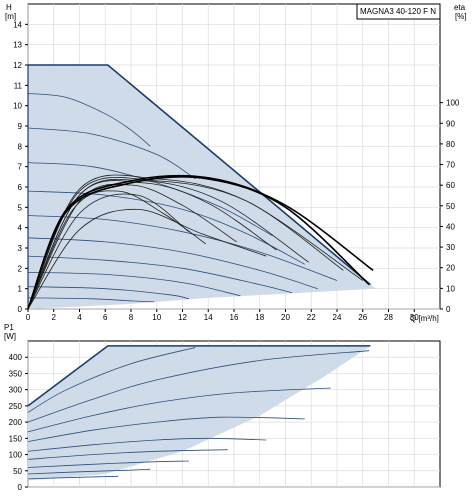  I want to click on y-tick-label-6: 6, so click(20, 187).